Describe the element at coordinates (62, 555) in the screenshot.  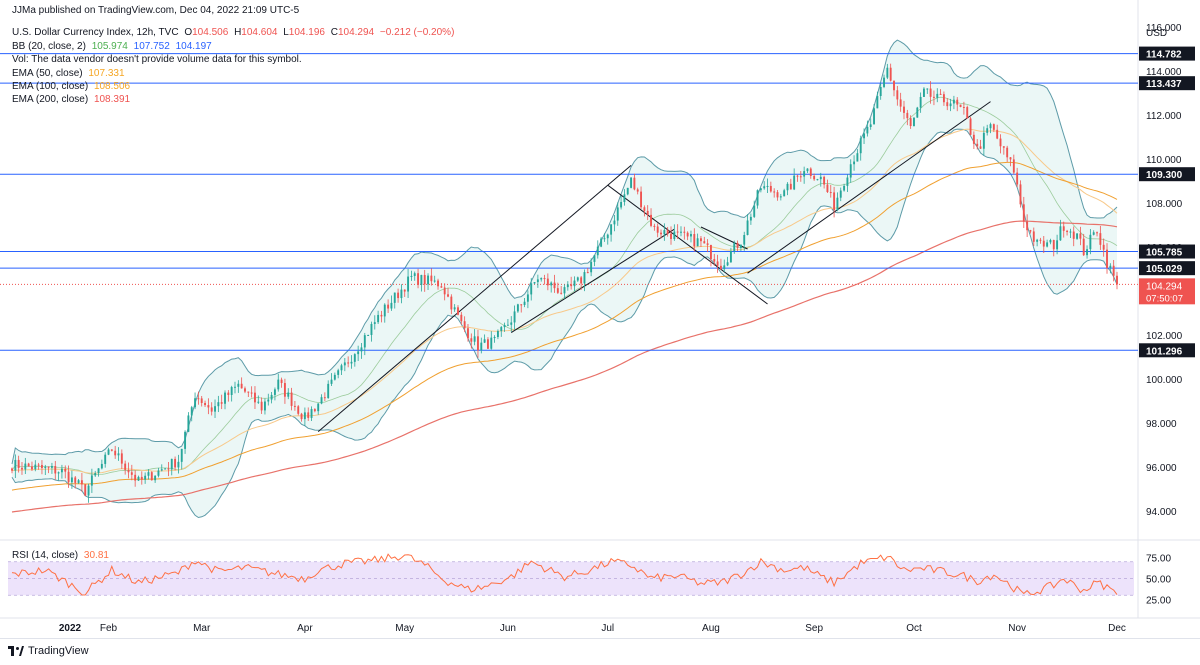
I see `rsi-legend: RSI (14, close) 30.81` at that location.